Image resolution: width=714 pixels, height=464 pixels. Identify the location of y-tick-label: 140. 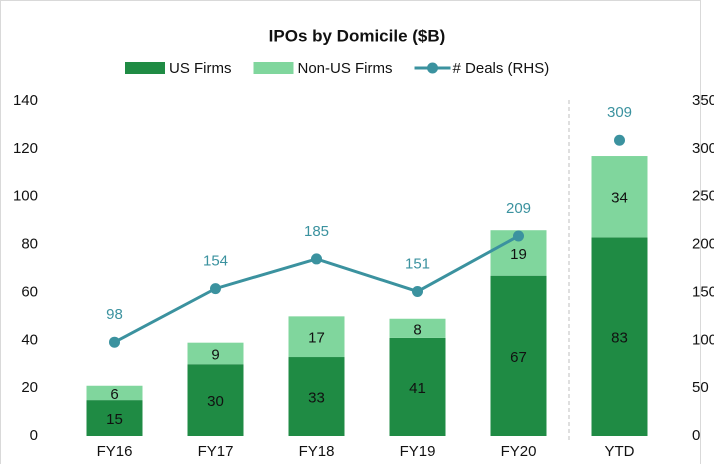
(25, 100).